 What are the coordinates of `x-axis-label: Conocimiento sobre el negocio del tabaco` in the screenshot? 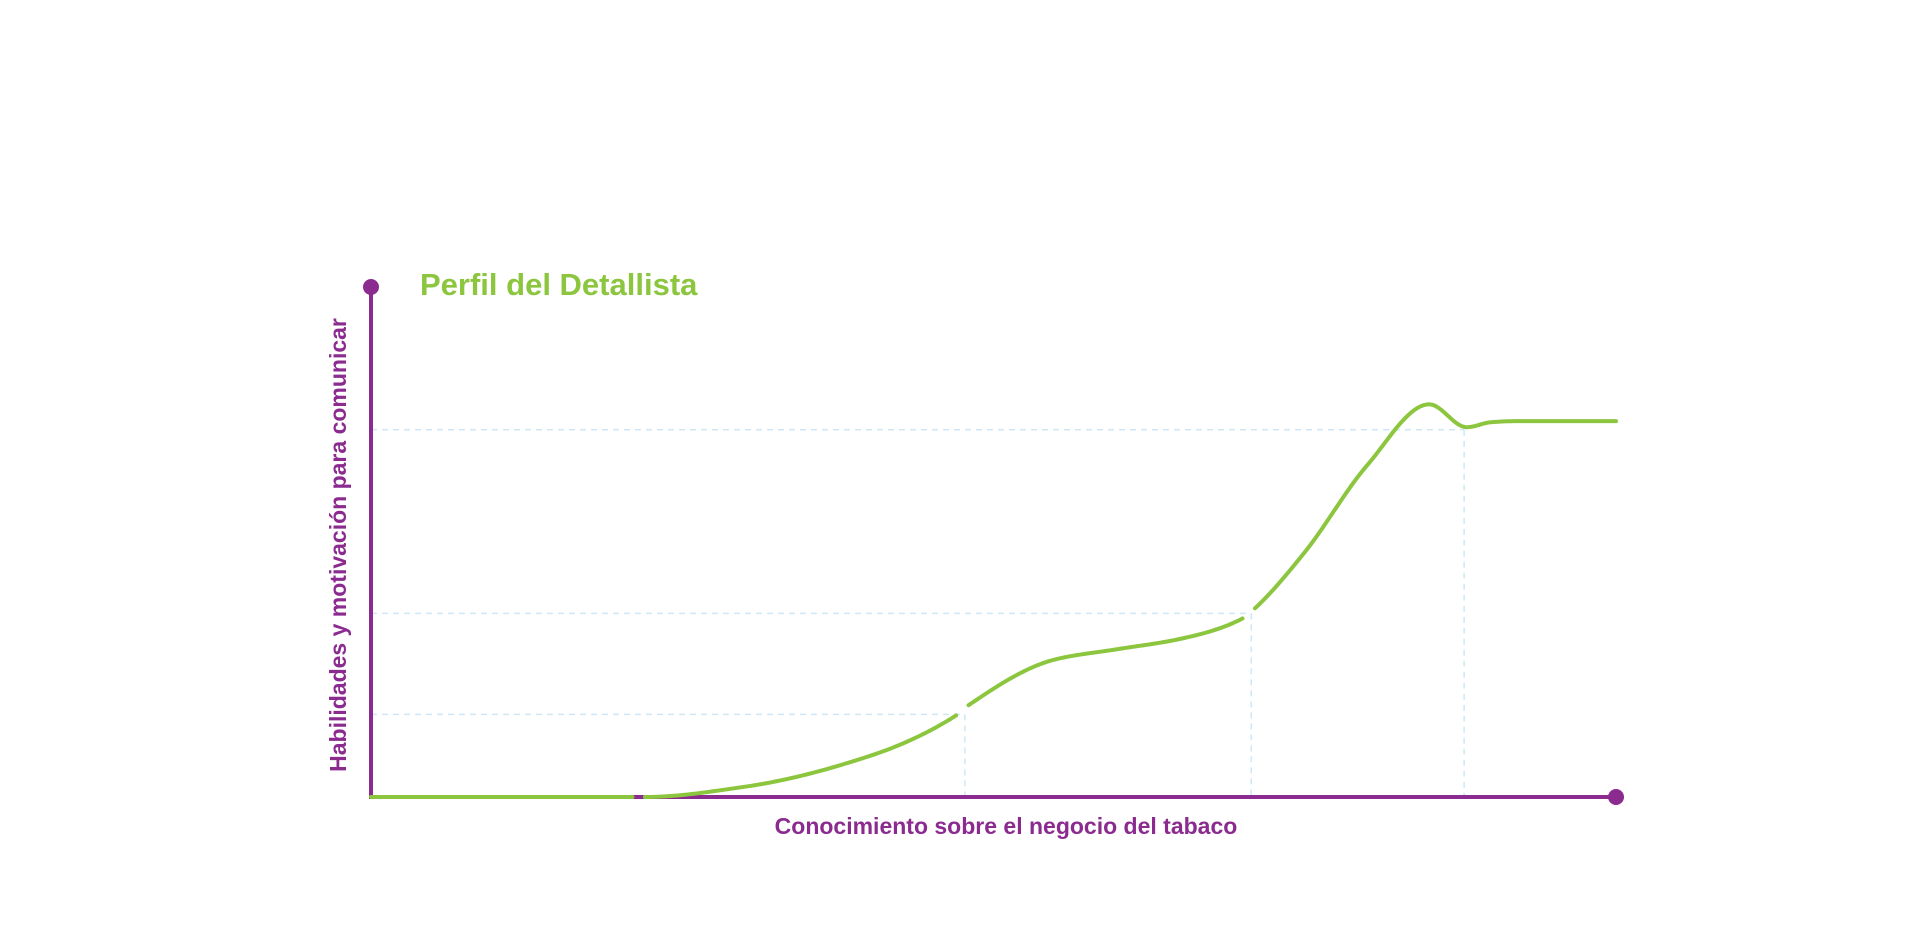 It's located at (1006, 826).